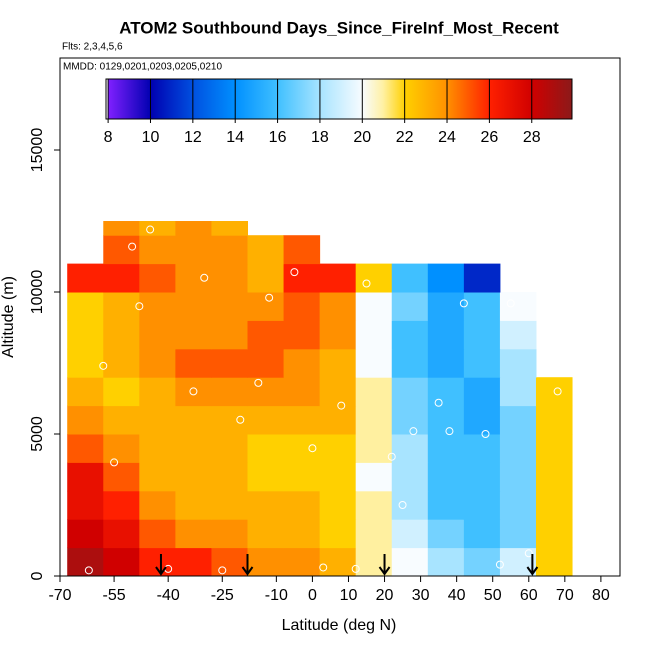  Describe the element at coordinates (222, 595) in the screenshot. I see `x-tick-label: -25` at that location.